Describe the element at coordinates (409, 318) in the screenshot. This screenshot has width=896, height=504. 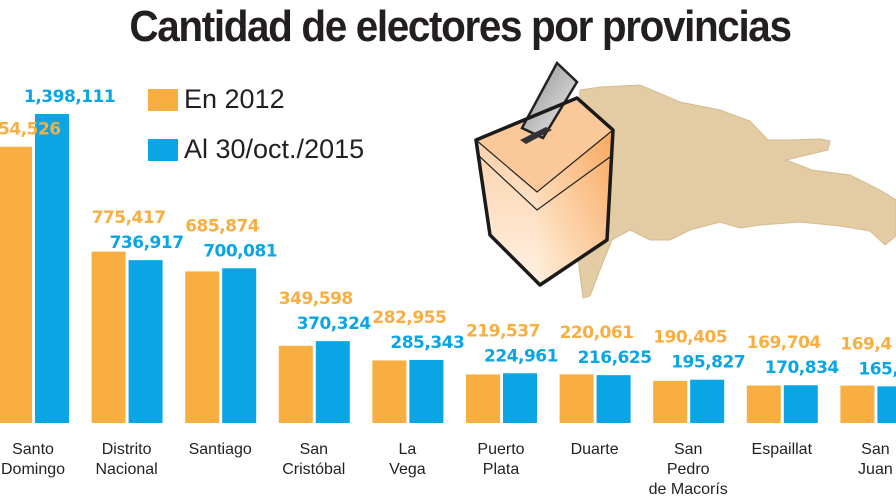
I see `value-label-2012: 282,955` at that location.